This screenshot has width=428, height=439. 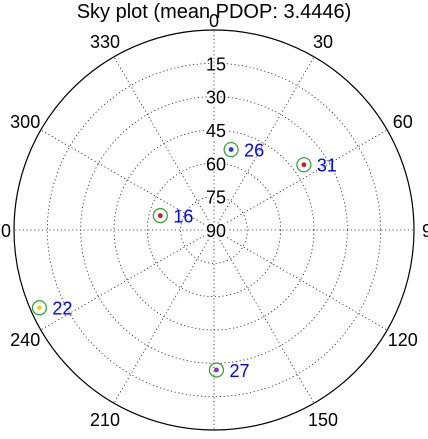 I want to click on satellite-prn-label: 26, so click(x=254, y=151).